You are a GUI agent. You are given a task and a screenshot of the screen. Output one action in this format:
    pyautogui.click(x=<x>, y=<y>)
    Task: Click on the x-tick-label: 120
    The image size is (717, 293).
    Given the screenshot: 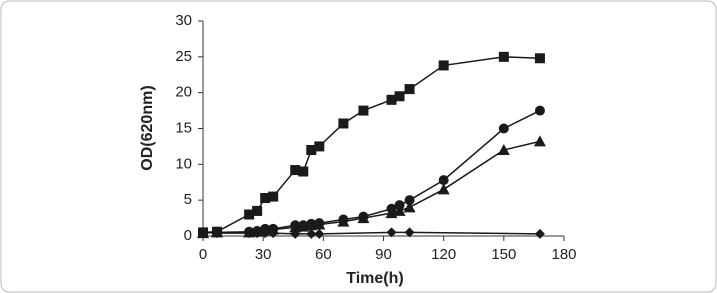 What is the action you would take?
    pyautogui.click(x=443, y=254)
    